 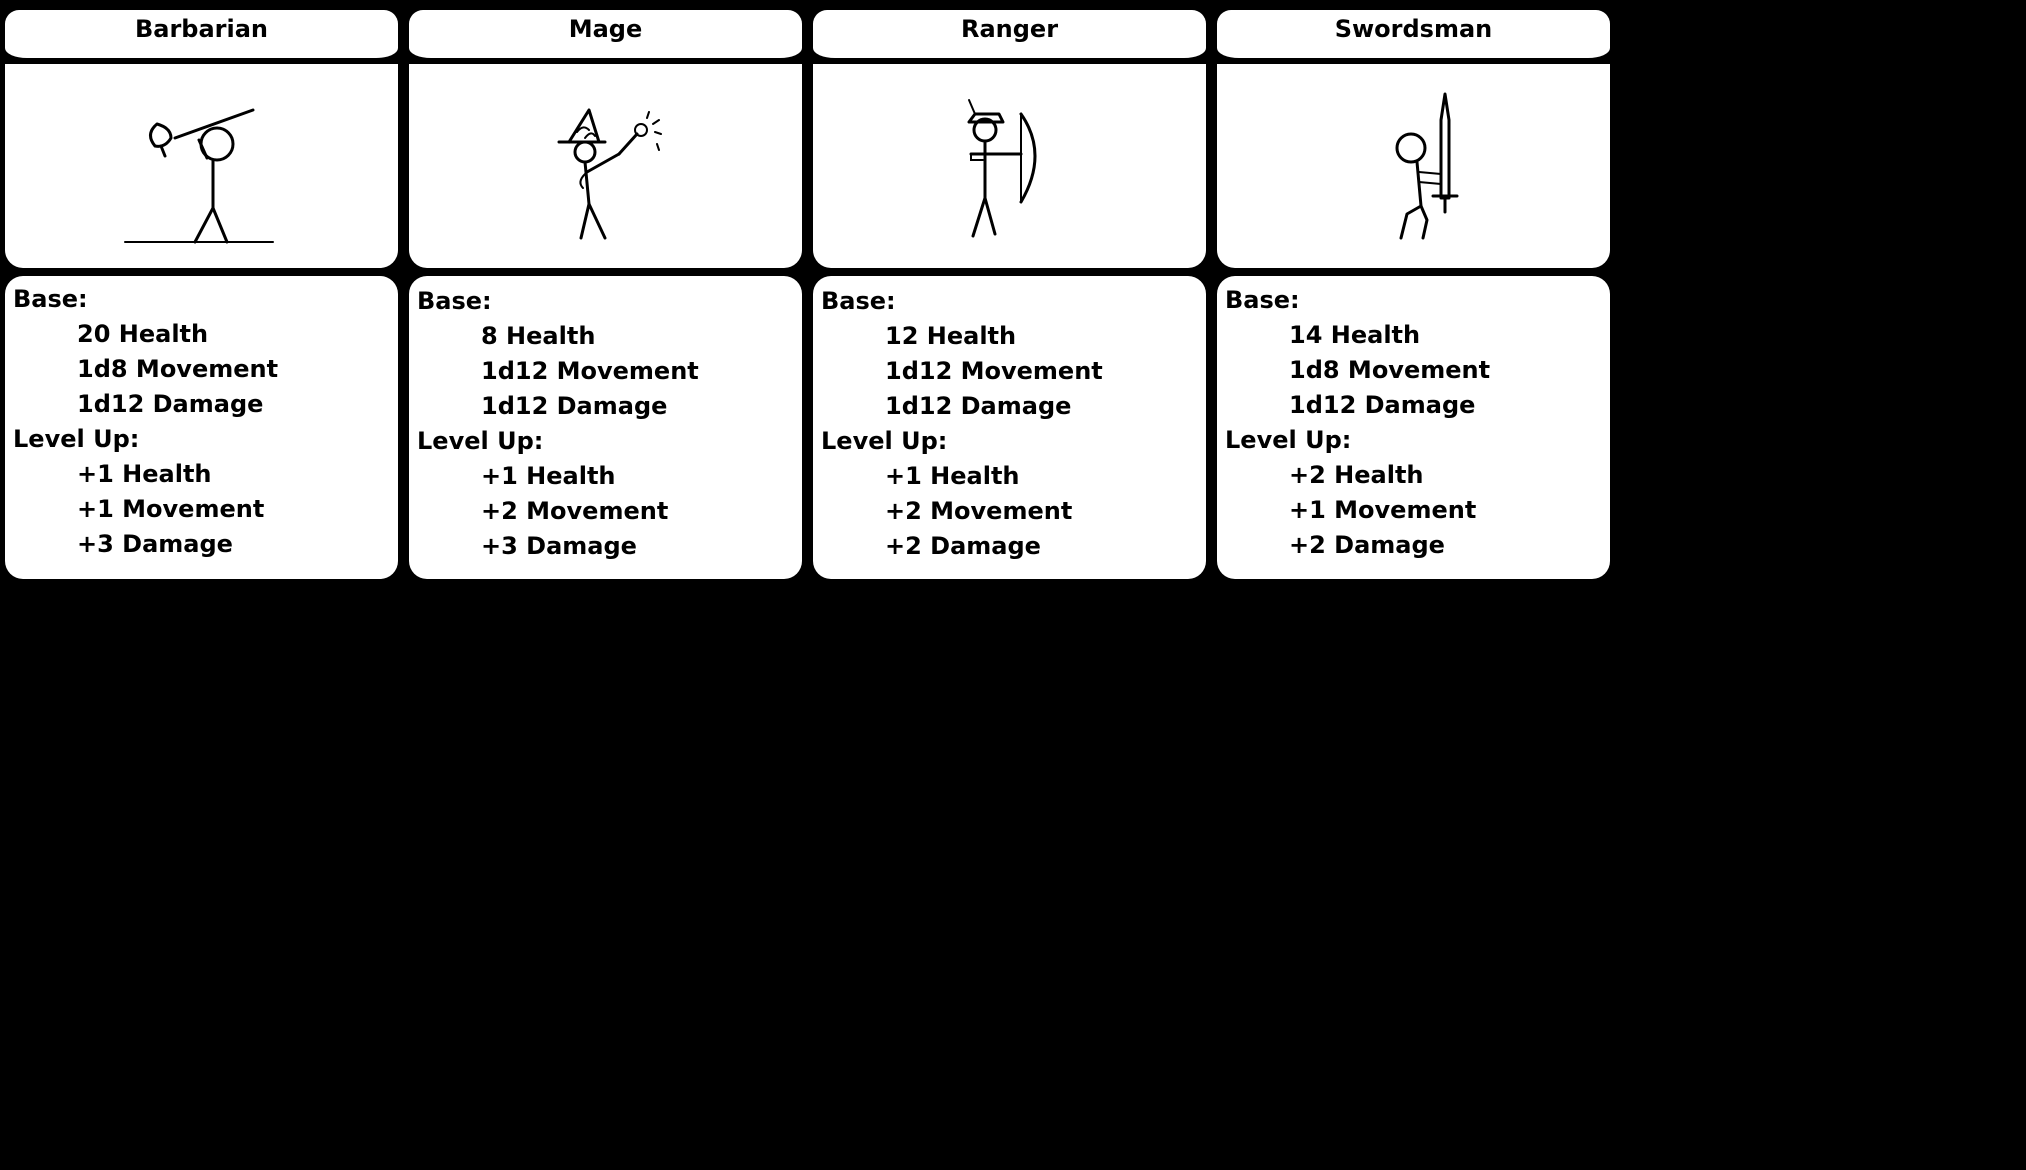 I want to click on class-card-mage: Mage Base: 8 Health 1d, so click(x=605, y=291).